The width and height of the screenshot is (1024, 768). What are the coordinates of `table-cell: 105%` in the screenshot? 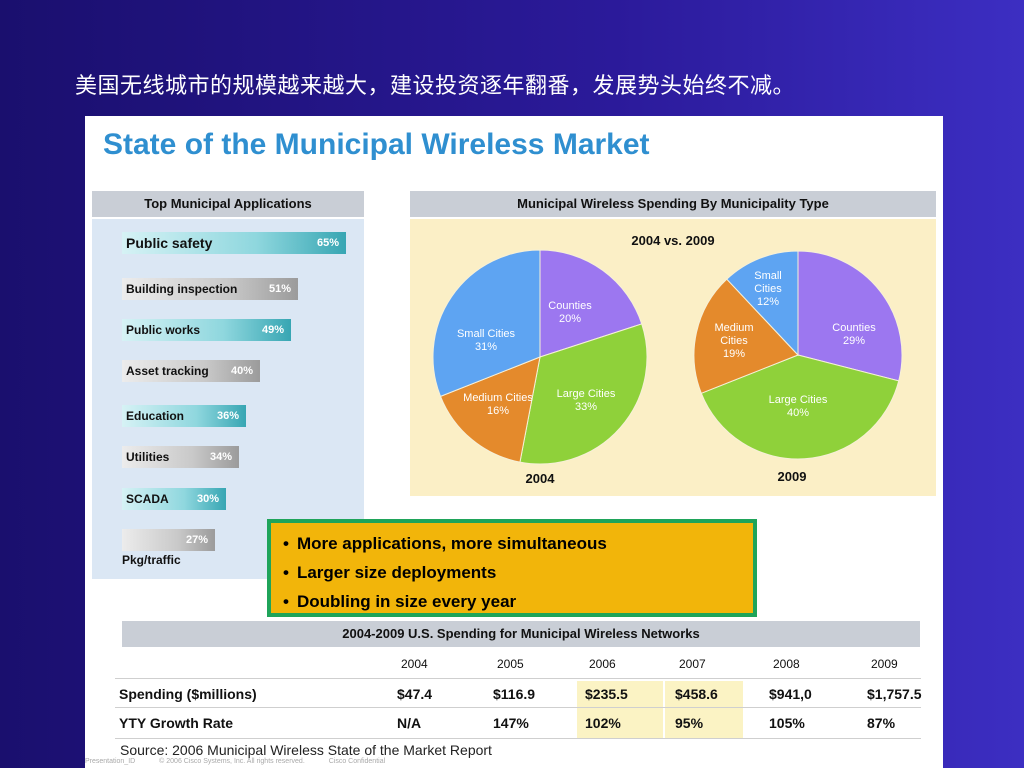 It's located at (787, 723).